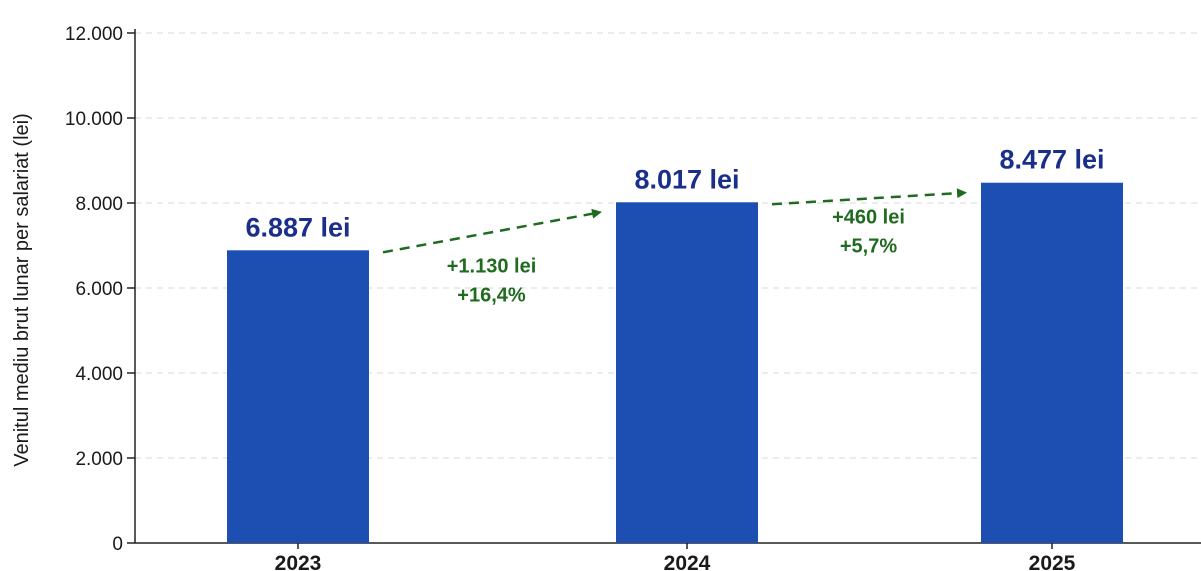 Image resolution: width=1201 pixels, height=571 pixels. What do you see at coordinates (99, 204) in the screenshot?
I see `y-tick-label: 8.000` at bounding box center [99, 204].